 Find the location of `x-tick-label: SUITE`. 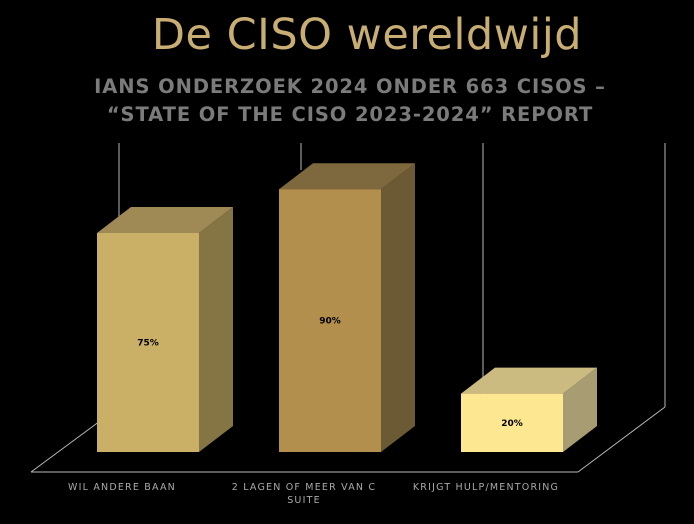

x-tick-label: SUITE is located at coordinates (304, 500).